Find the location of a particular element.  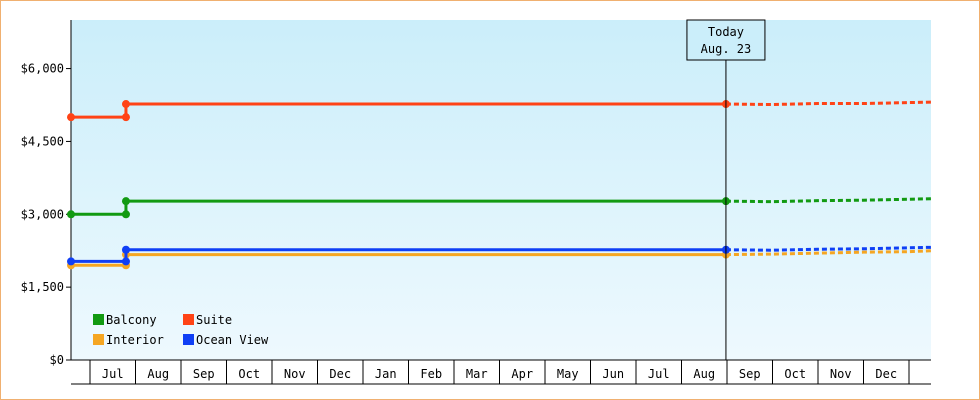

series-balcony is located at coordinates (499, 208).